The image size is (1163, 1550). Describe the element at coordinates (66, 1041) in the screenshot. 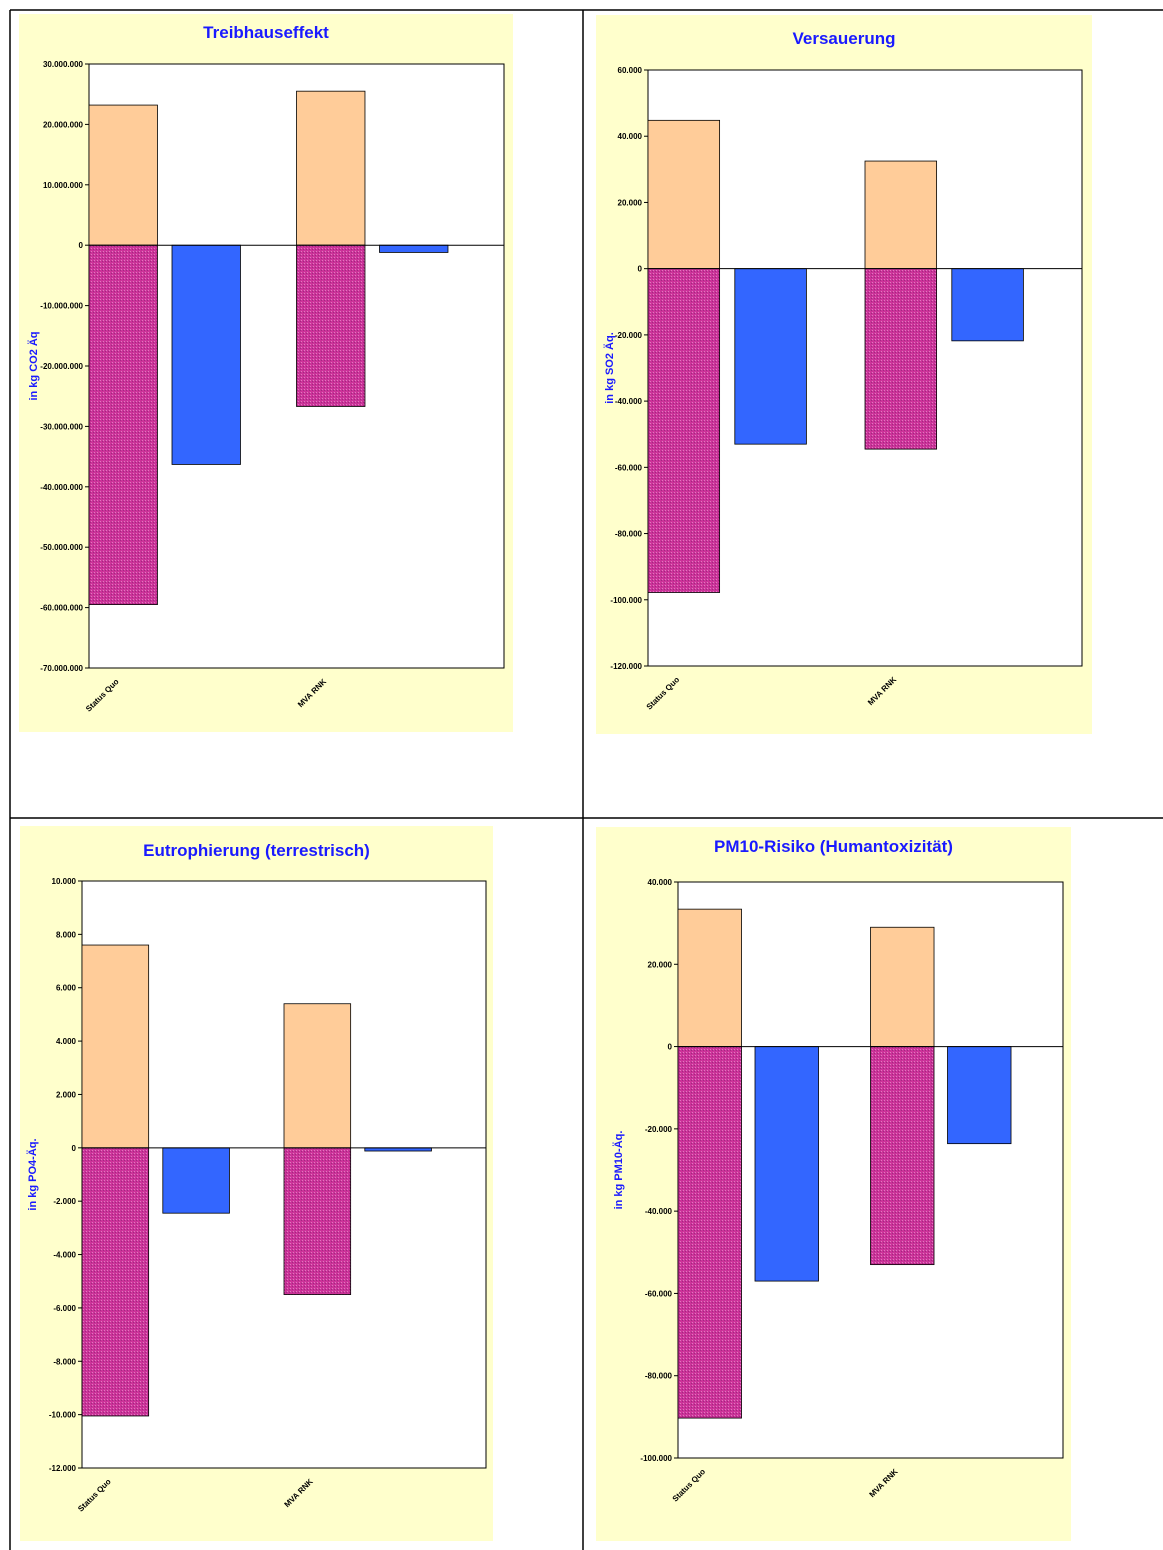

I see `y-tick-label: 4.000` at that location.